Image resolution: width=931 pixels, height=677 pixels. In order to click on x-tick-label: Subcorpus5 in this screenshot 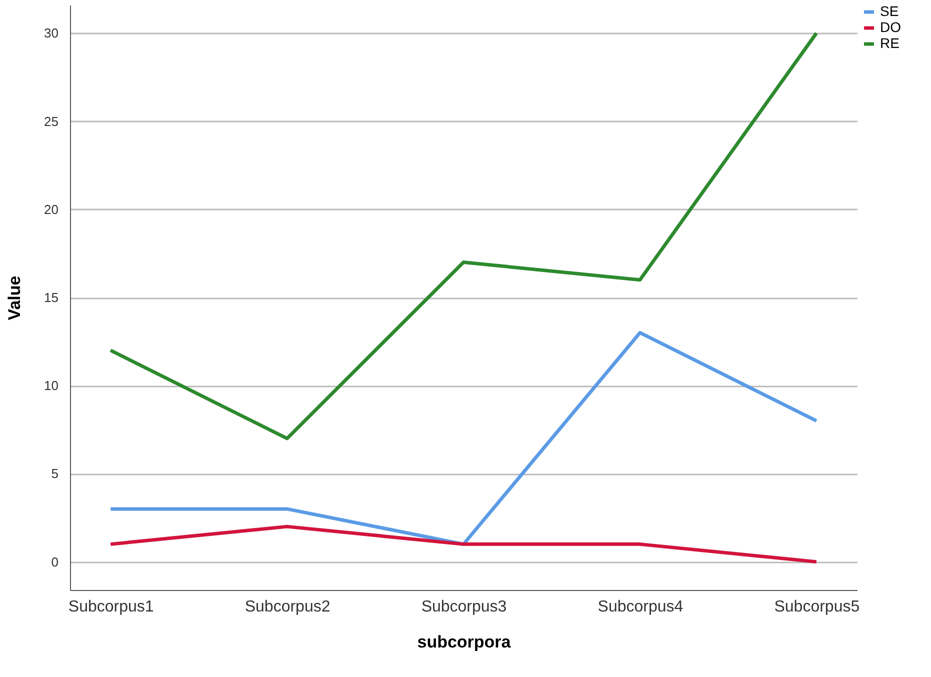, I will do `click(817, 607)`.